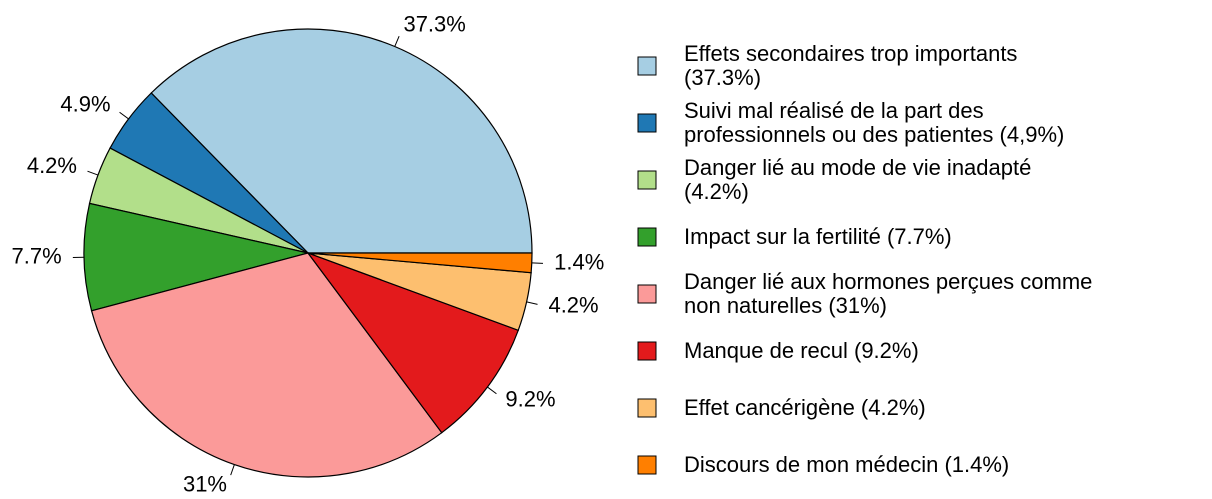  What do you see at coordinates (818, 236) in the screenshot?
I see `legend-label: Impact sur la fertilité (7.7%)` at bounding box center [818, 236].